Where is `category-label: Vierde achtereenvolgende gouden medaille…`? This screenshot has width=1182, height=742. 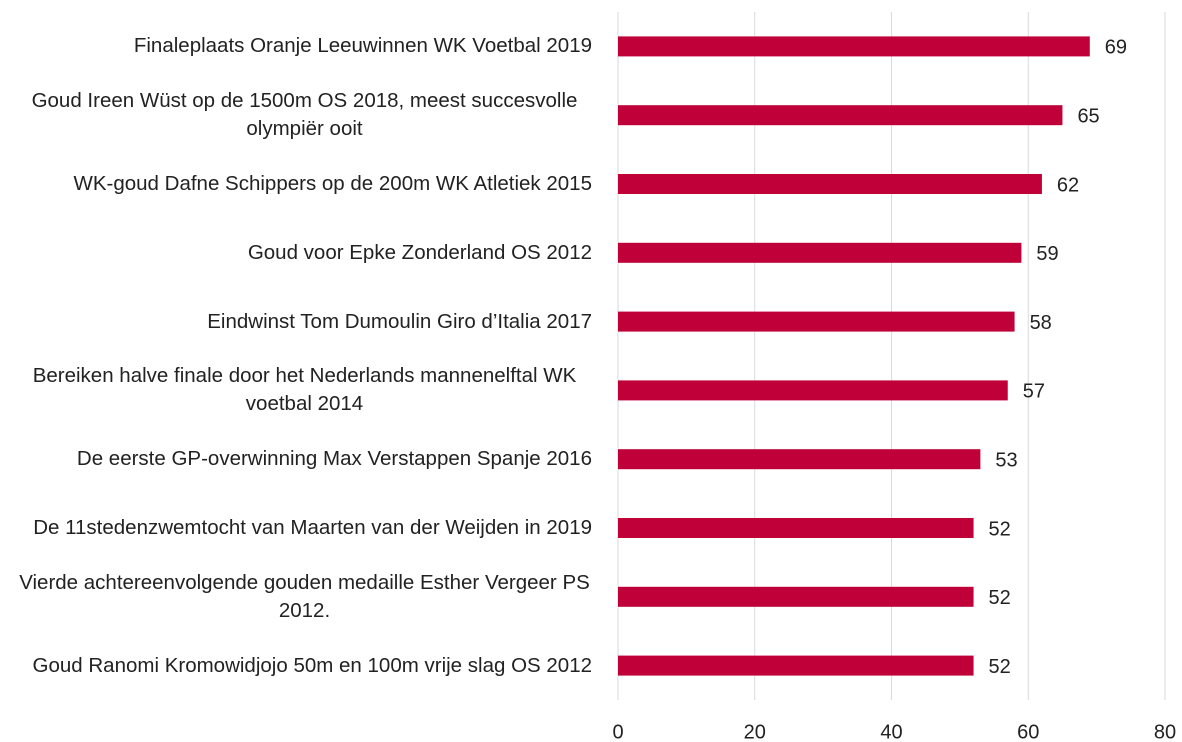 category-label: Vierde achtereenvolgende gouden medaille… is located at coordinates (304, 596).